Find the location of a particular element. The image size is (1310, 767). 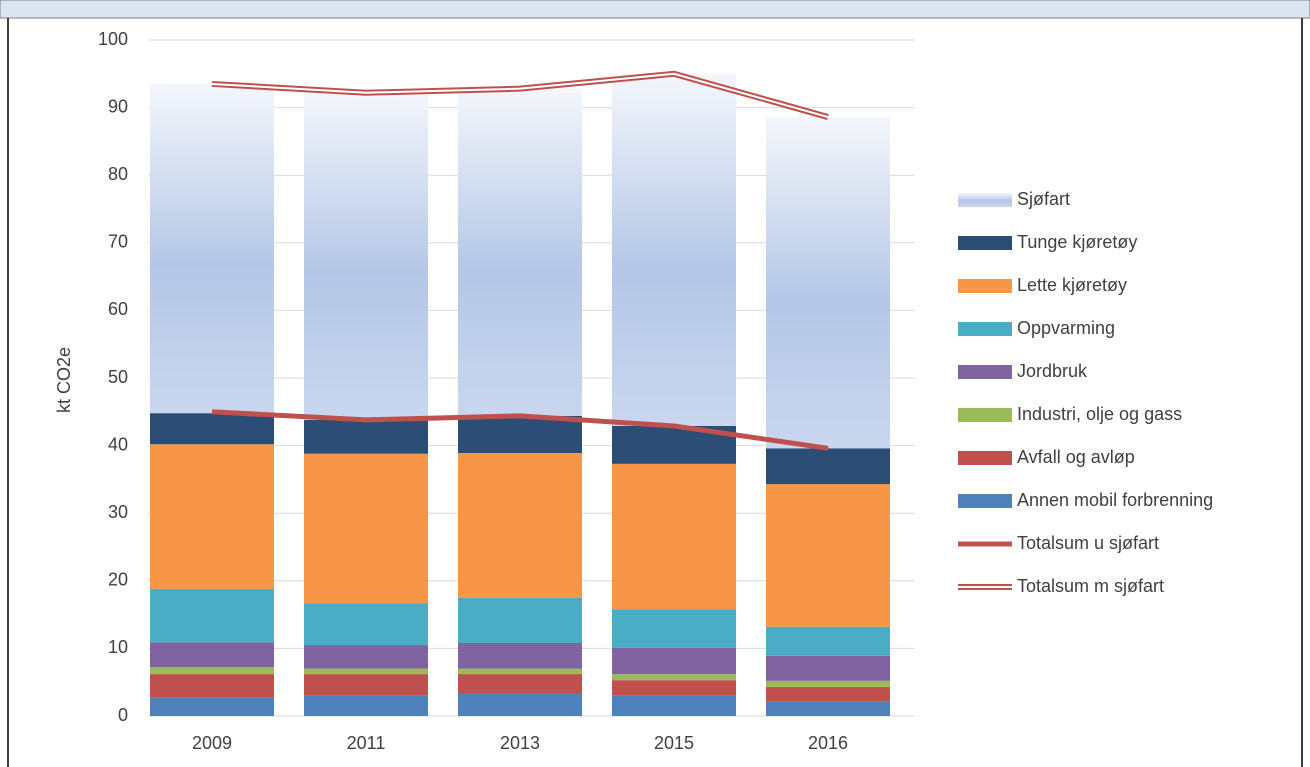

y-tick-label: 90 is located at coordinates (118, 106).